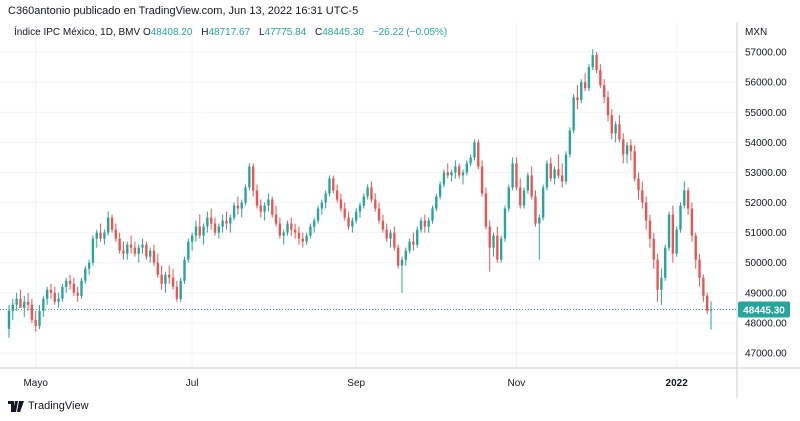 The width and height of the screenshot is (800, 421). Describe the element at coordinates (766, 53) in the screenshot. I see `price-tick-label: 57000.00` at that location.